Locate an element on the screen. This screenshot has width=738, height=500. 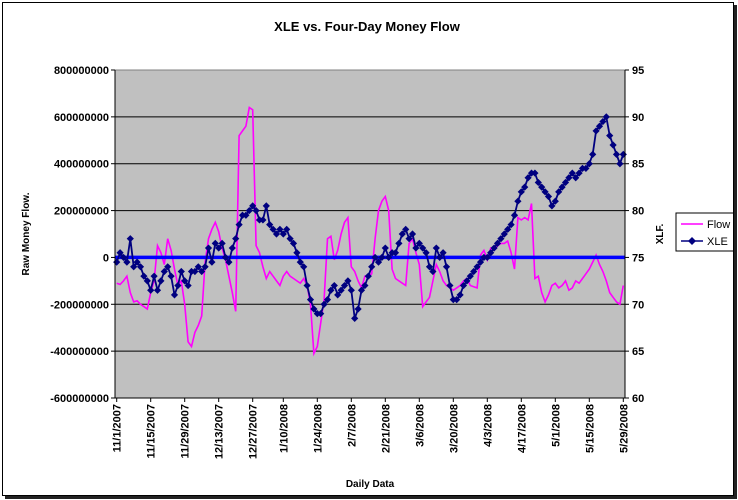
legend-box is located at coordinates (704, 232).